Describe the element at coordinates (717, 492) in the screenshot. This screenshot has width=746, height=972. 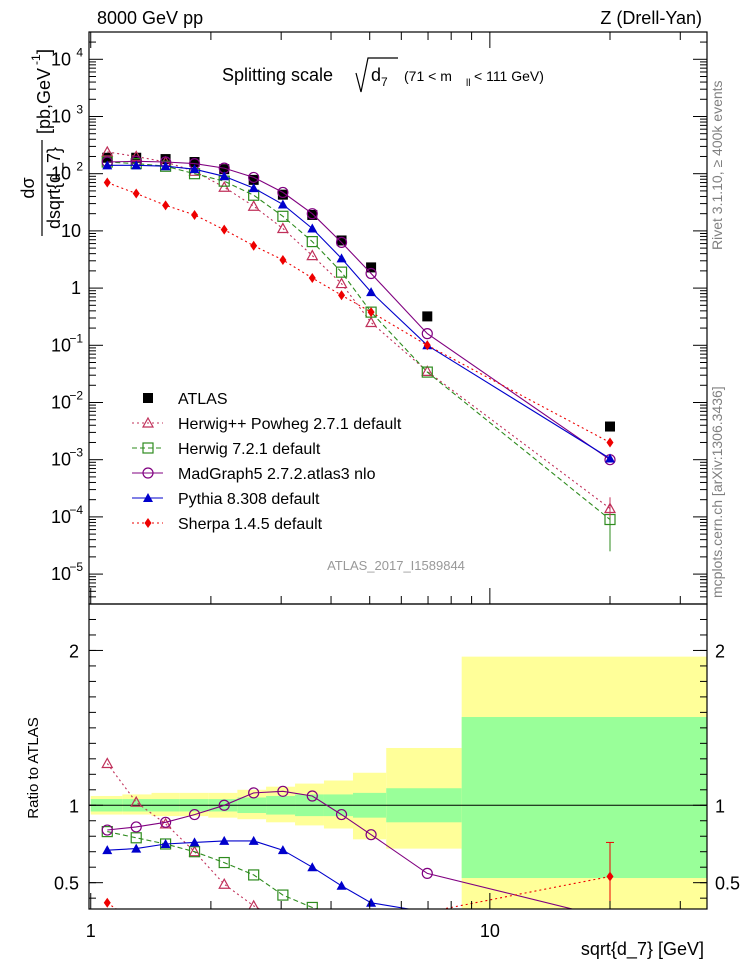
I see `mcplots-label: mcplots.cern.ch [arXiv:1306.3436]` at that location.